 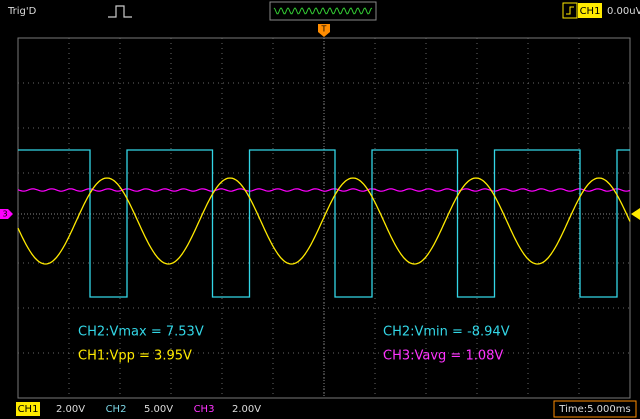 What do you see at coordinates (570, 10) in the screenshot?
I see `edge-symbol` at bounding box center [570, 10].